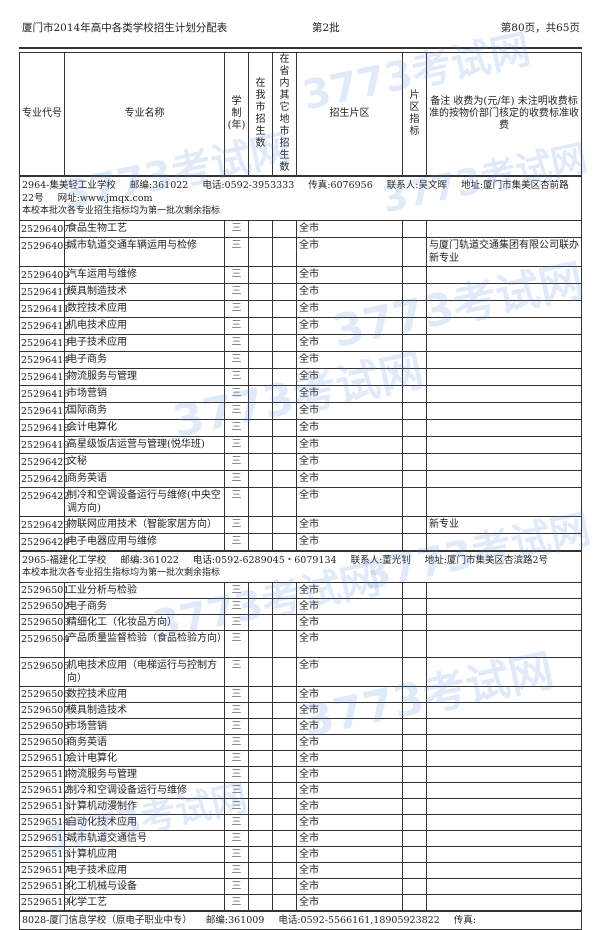 The width and height of the screenshot is (600, 930). What do you see at coordinates (44, 742) in the screenshot?
I see `major-code: 25296509` at bounding box center [44, 742].